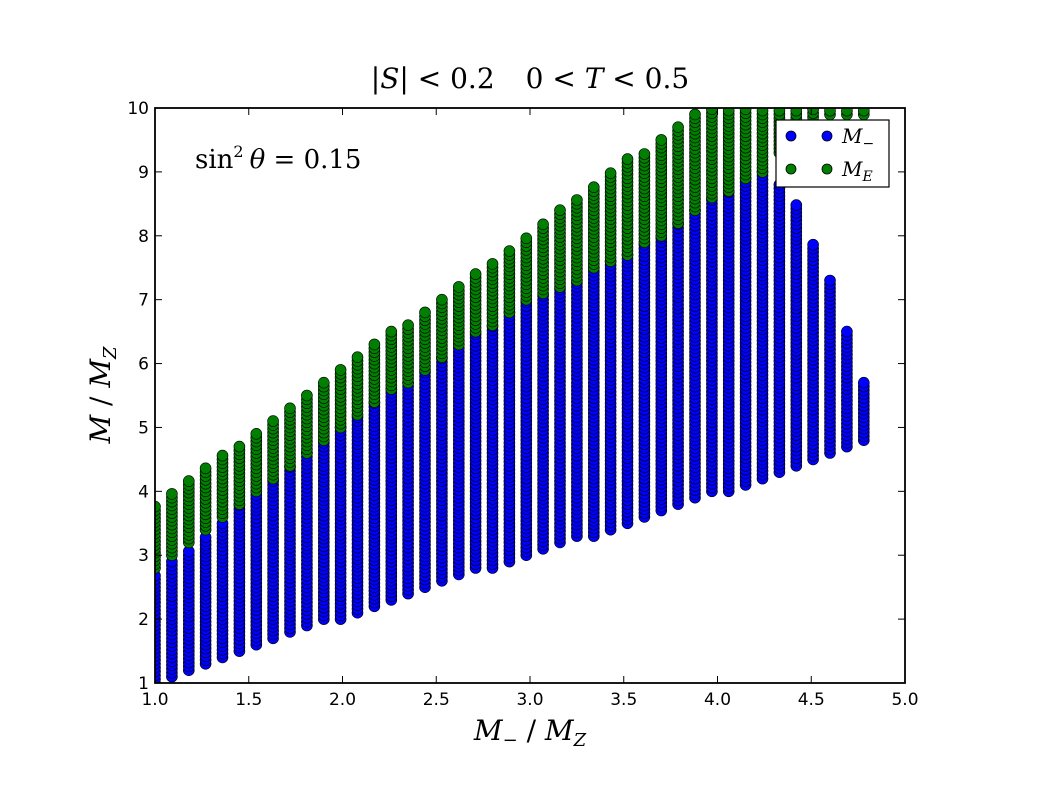 This screenshot has width=1058, height=793. I want to click on annotation-sin2theta: sin2 θ = 0.15, so click(278, 158).